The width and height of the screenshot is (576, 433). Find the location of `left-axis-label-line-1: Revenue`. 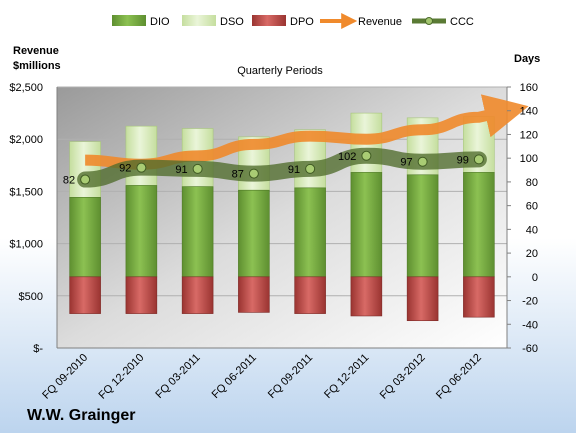

left-axis-label-line-1: Revenue is located at coordinates (36, 51).